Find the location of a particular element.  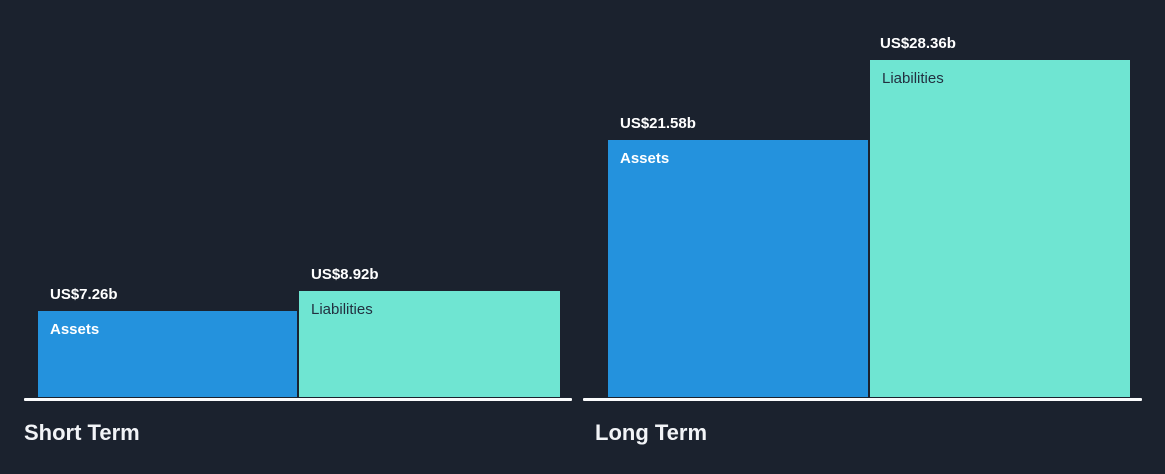

assets-value-label-long-term: US$21.58b is located at coordinates (658, 123).